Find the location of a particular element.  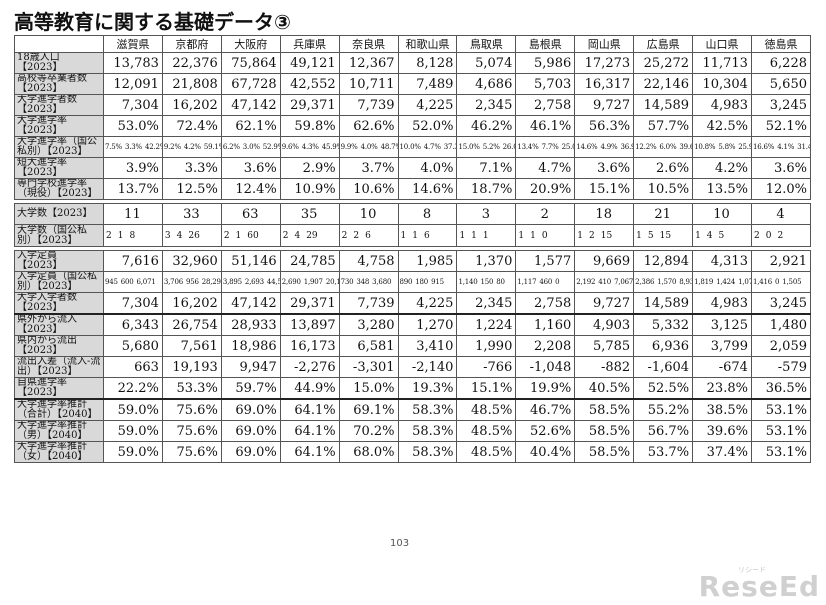

value-cell: 53.3% is located at coordinates (191, 388).